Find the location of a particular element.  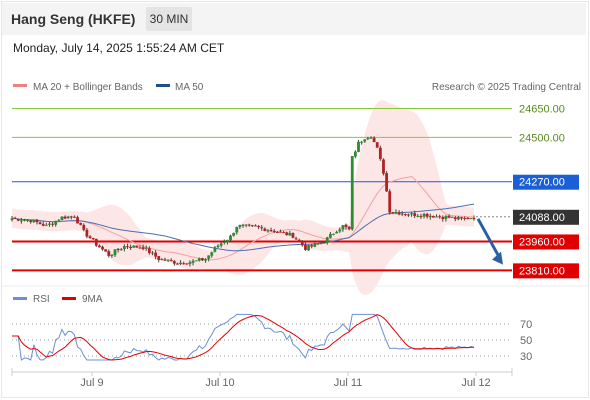

chart-header: Hang Seng (HKFE) 30 MIN is located at coordinates (294, 19).